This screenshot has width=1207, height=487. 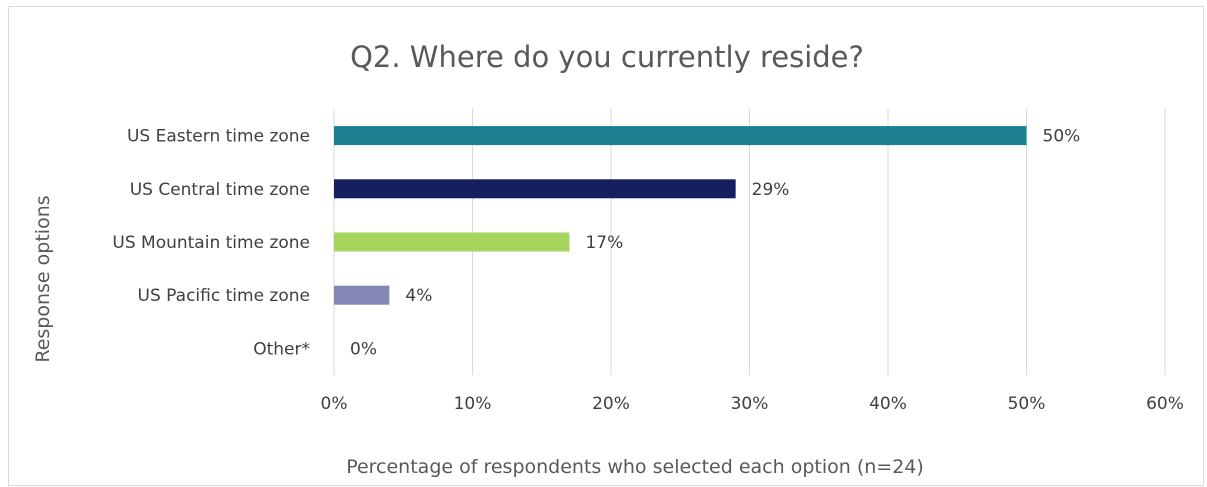 I want to click on category-label: US Mountain time zone, so click(x=211, y=243).